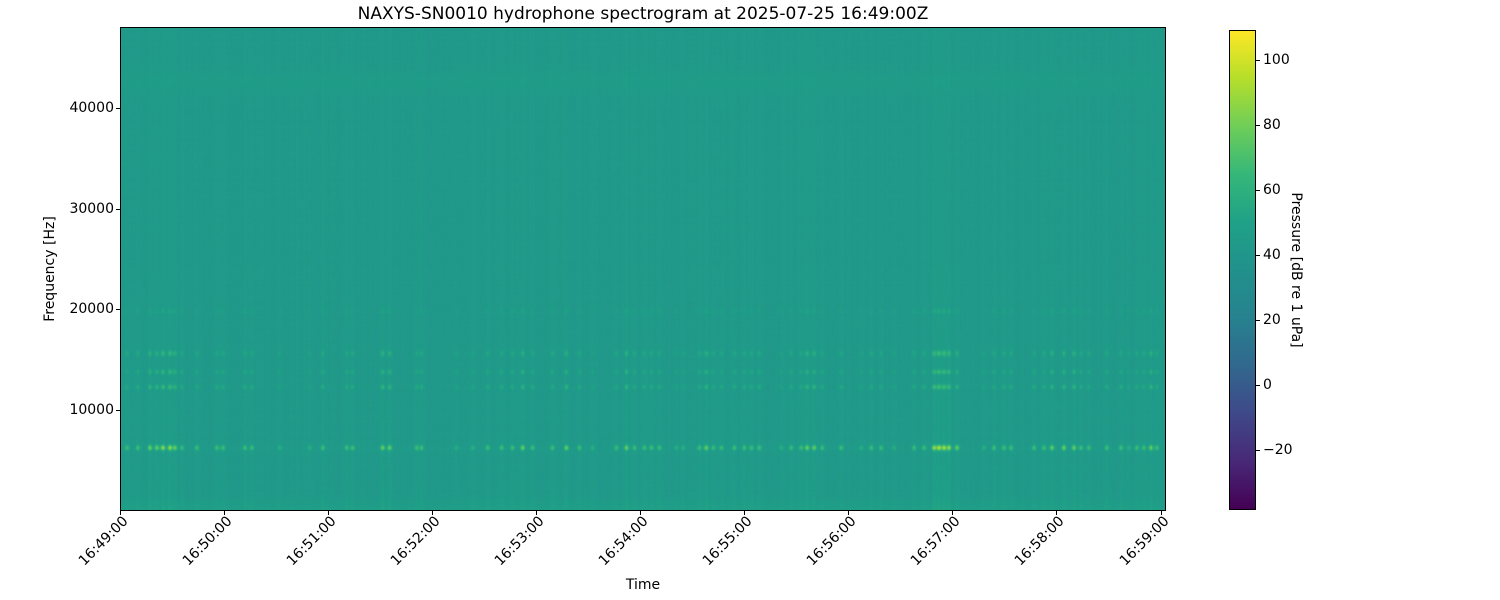 The height and width of the screenshot is (600, 1500). What do you see at coordinates (1296, 270) in the screenshot?
I see `colorbar-label: Pressure [dB re 1 uPa]` at bounding box center [1296, 270].